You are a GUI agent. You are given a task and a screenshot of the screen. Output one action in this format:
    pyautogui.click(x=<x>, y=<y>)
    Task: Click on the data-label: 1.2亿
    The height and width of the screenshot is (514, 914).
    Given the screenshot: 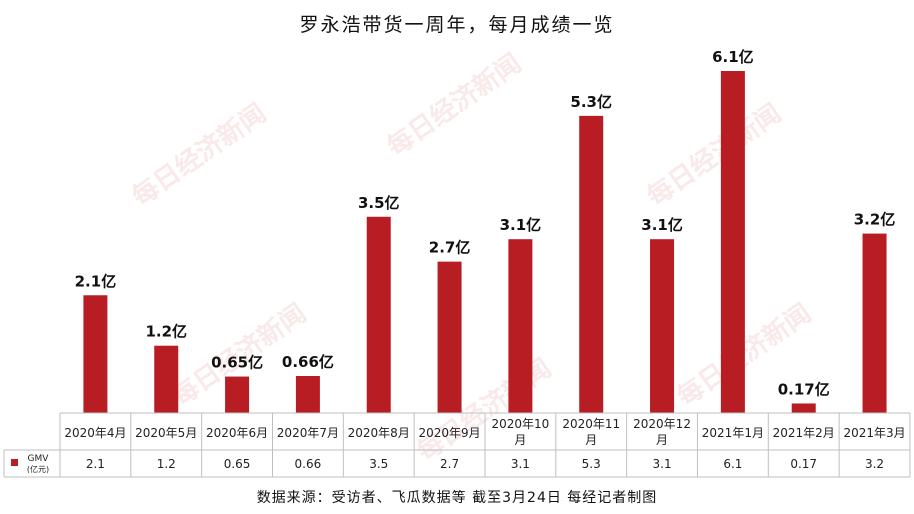 What is the action you would take?
    pyautogui.click(x=166, y=332)
    